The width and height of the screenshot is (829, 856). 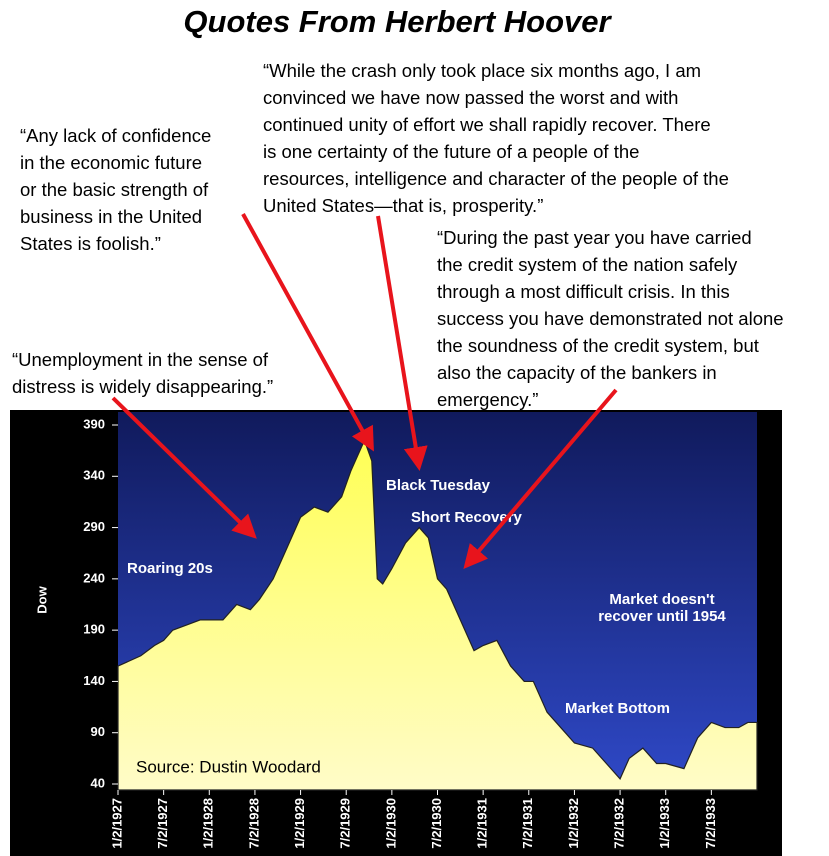 I want to click on x-tick-label: 1/2/1932, so click(x=573, y=823).